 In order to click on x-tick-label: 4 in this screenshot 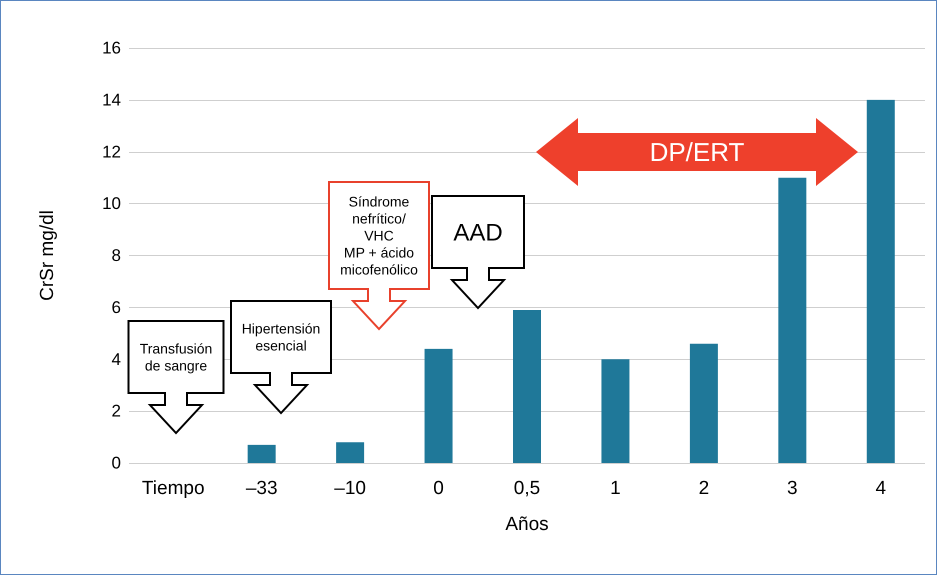, I will do `click(880, 488)`.